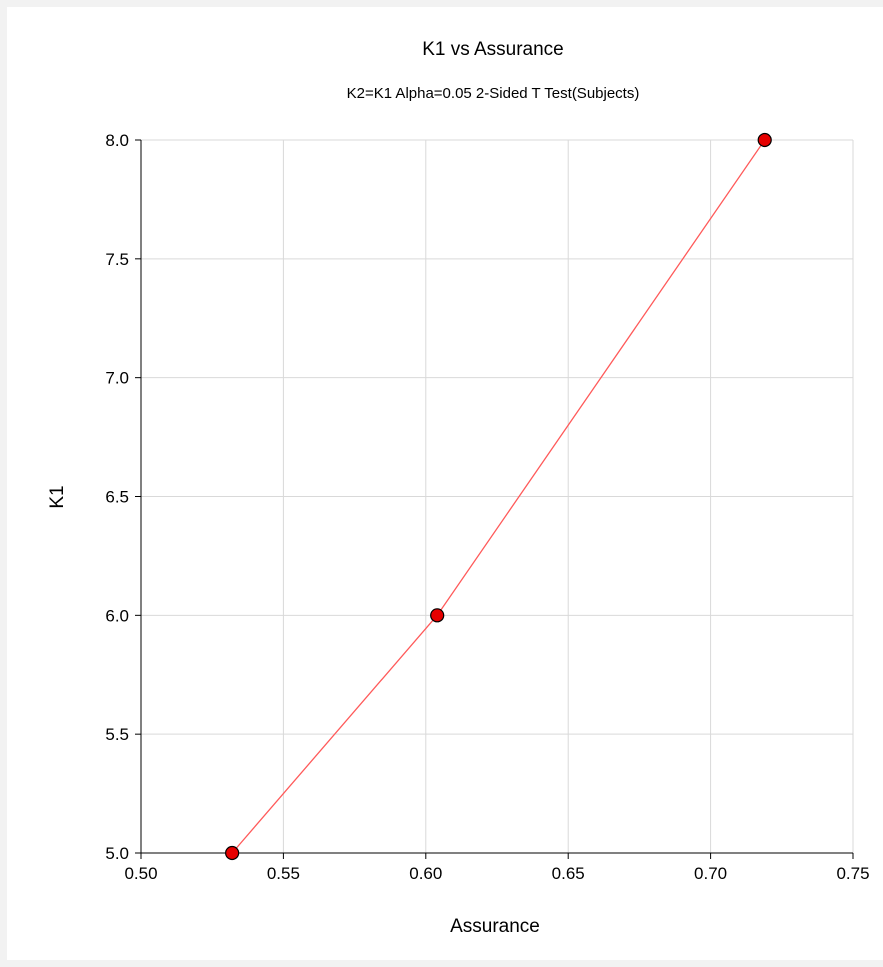 The height and width of the screenshot is (967, 883). What do you see at coordinates (117, 259) in the screenshot?
I see `y-tick-label: 7.5` at bounding box center [117, 259].